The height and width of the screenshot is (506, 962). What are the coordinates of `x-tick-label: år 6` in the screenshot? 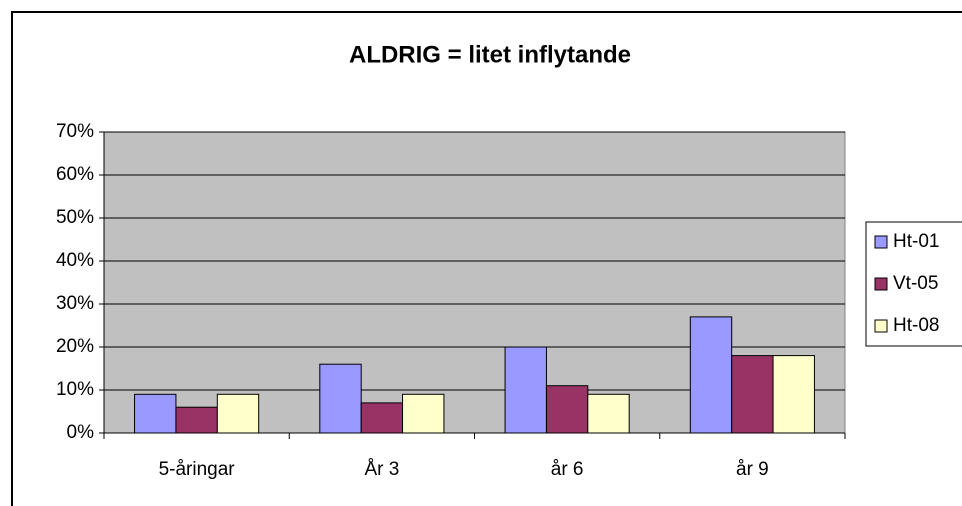 It's located at (567, 469).